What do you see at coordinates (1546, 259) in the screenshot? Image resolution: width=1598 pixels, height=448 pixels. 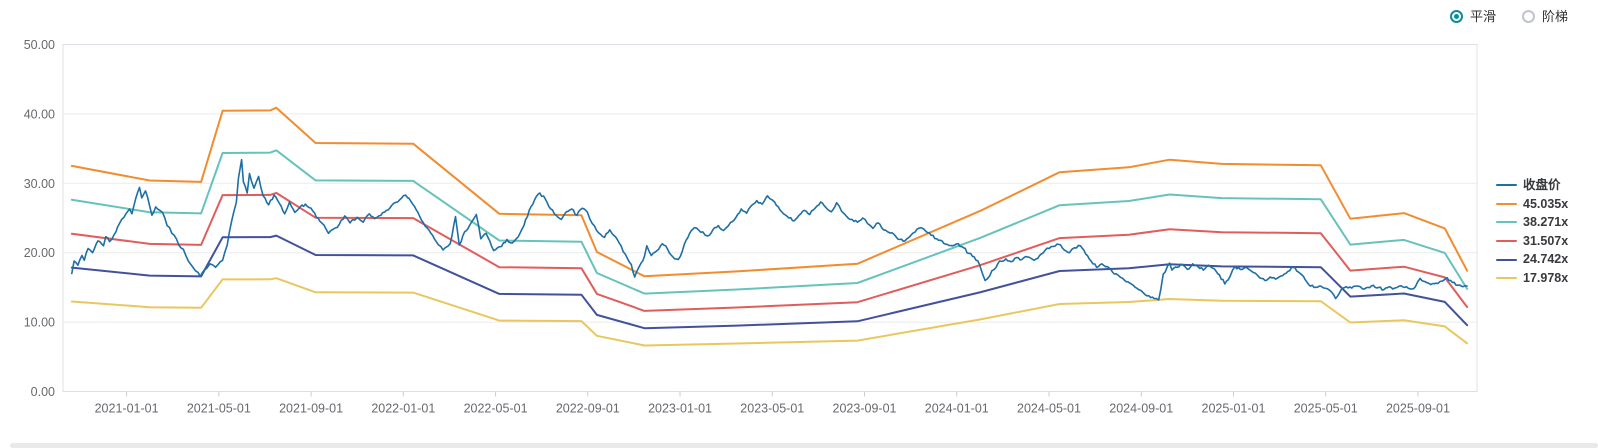 I see `legend-label: 24.742x` at bounding box center [1546, 259].